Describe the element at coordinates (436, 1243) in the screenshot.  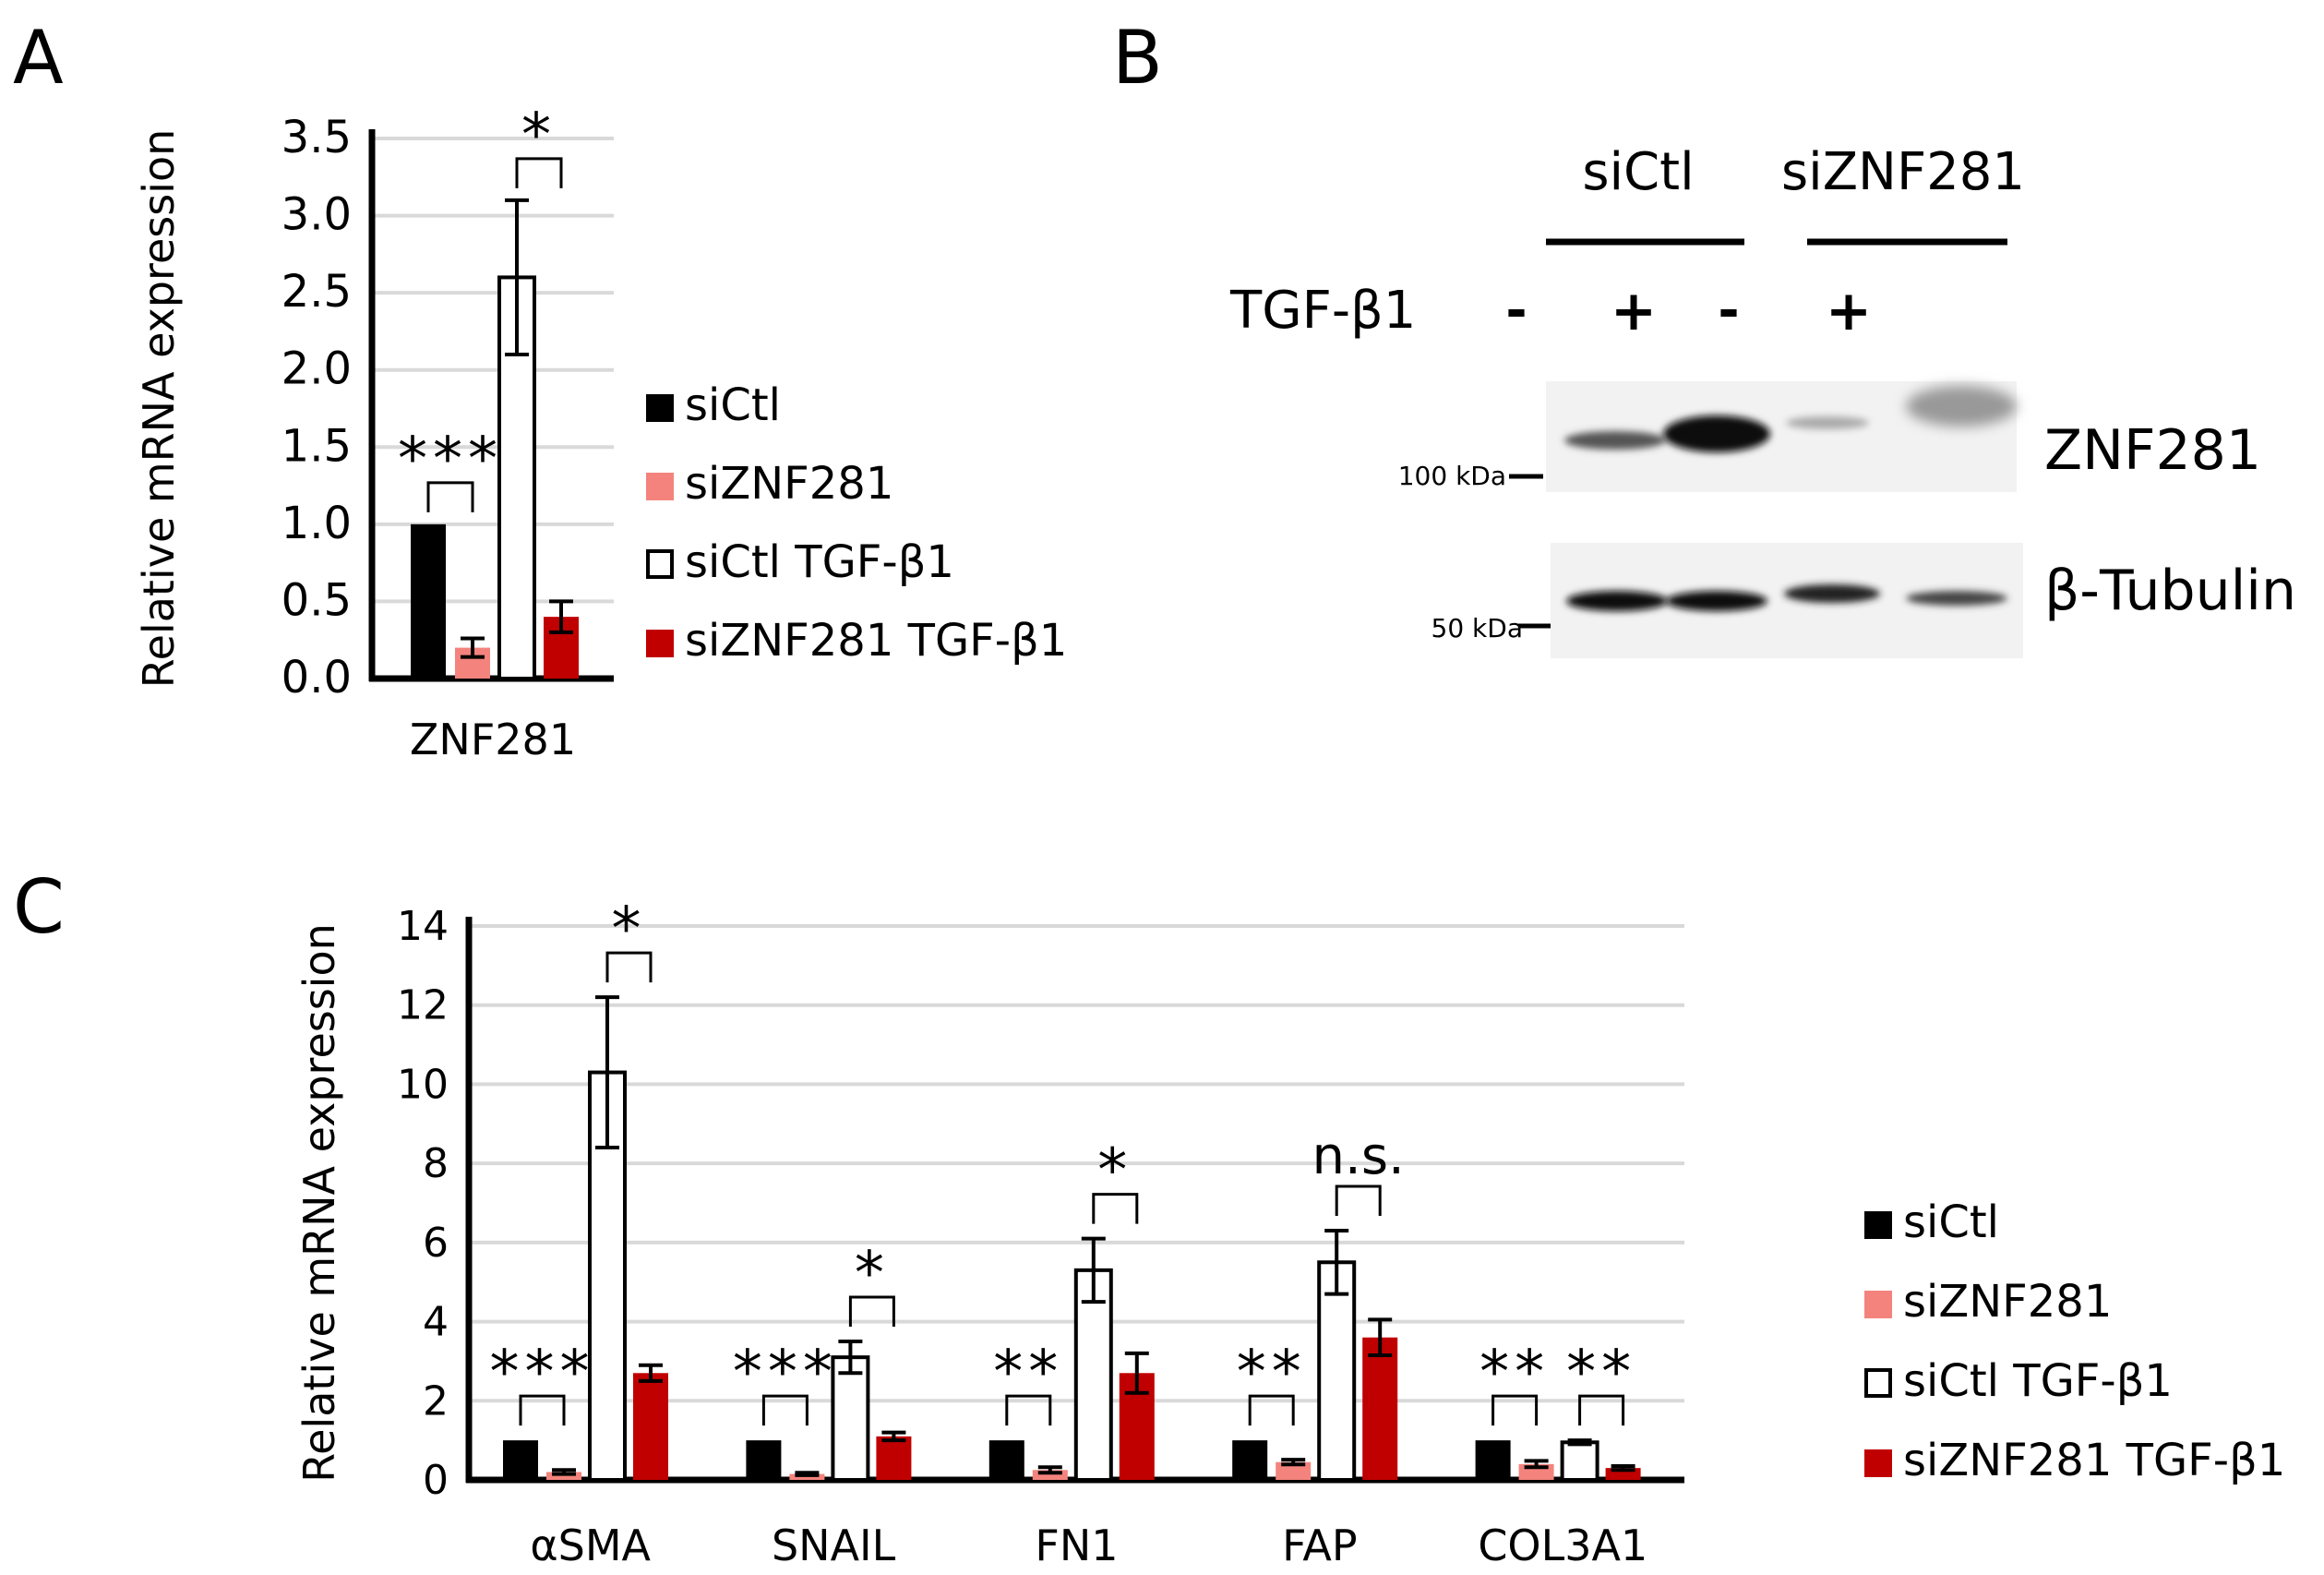
I see `y-tick-label: 6` at that location.